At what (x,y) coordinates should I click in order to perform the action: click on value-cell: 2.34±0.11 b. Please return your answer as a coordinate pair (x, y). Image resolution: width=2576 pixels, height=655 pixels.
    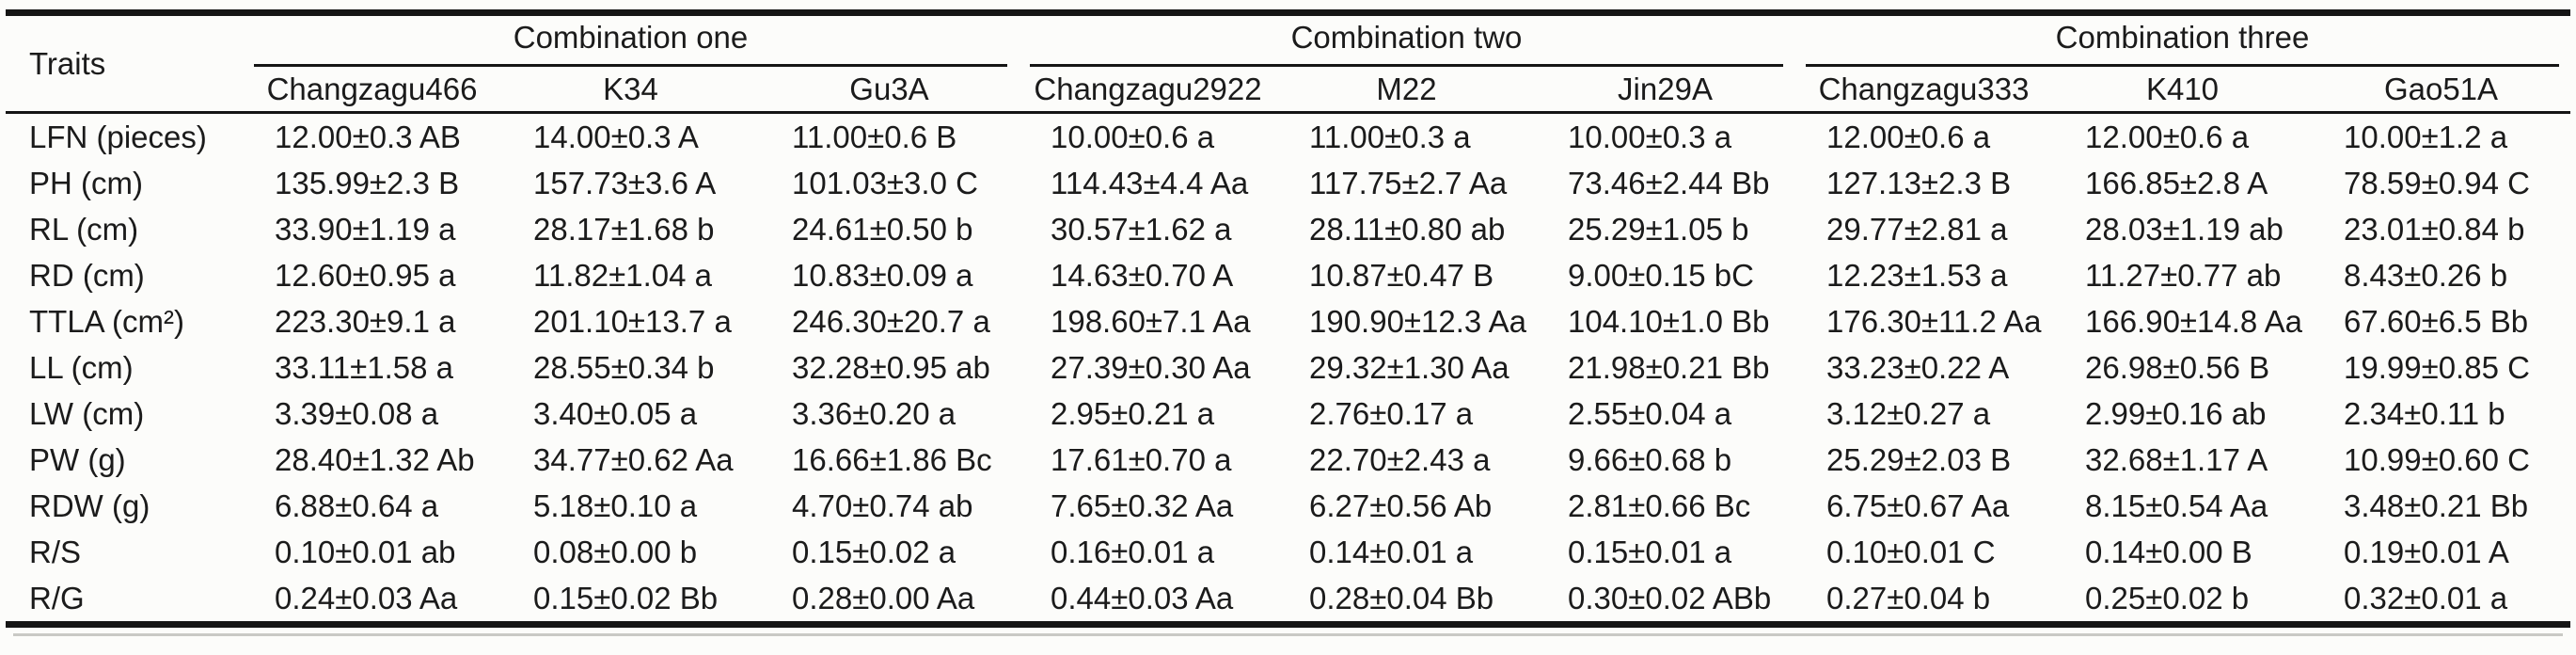
    Looking at the image, I should click on (2424, 413).